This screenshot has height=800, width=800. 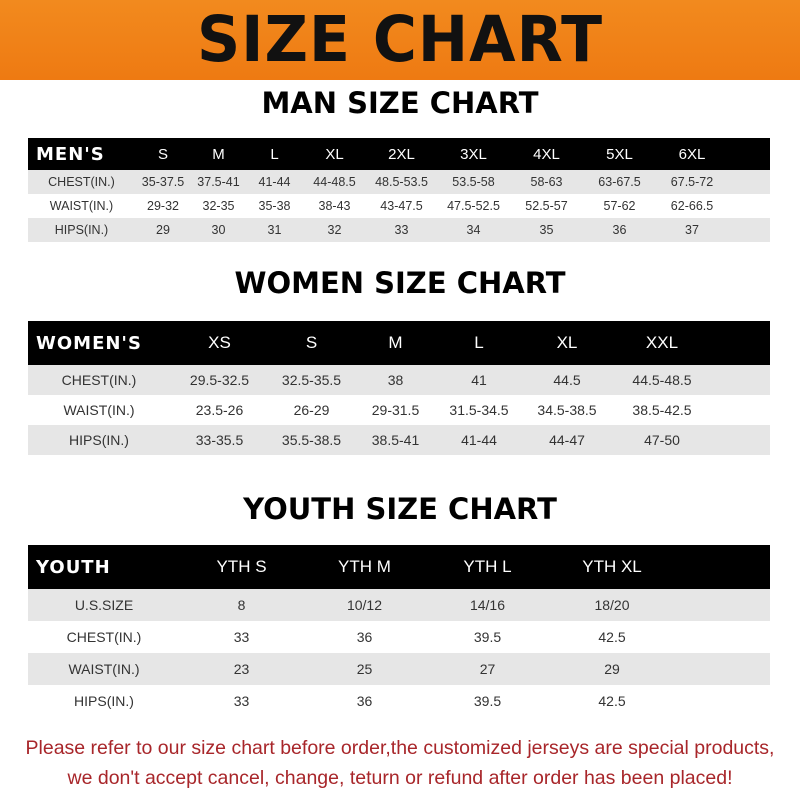 What do you see at coordinates (567, 410) in the screenshot?
I see `table-cell: 34.5-38.5` at bounding box center [567, 410].